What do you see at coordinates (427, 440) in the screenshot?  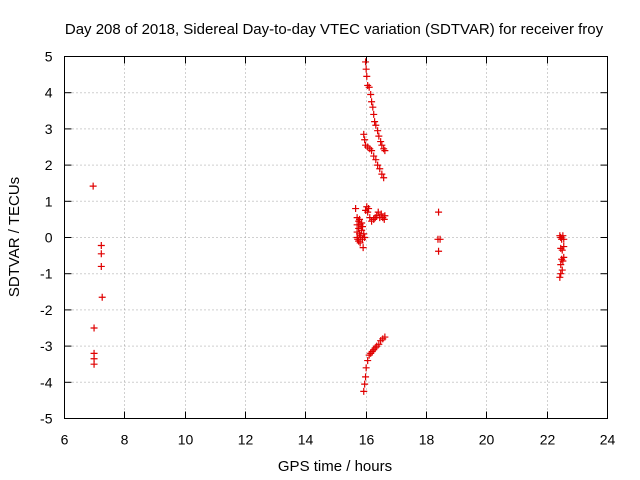 I see `x-tick-label: 18` at bounding box center [427, 440].